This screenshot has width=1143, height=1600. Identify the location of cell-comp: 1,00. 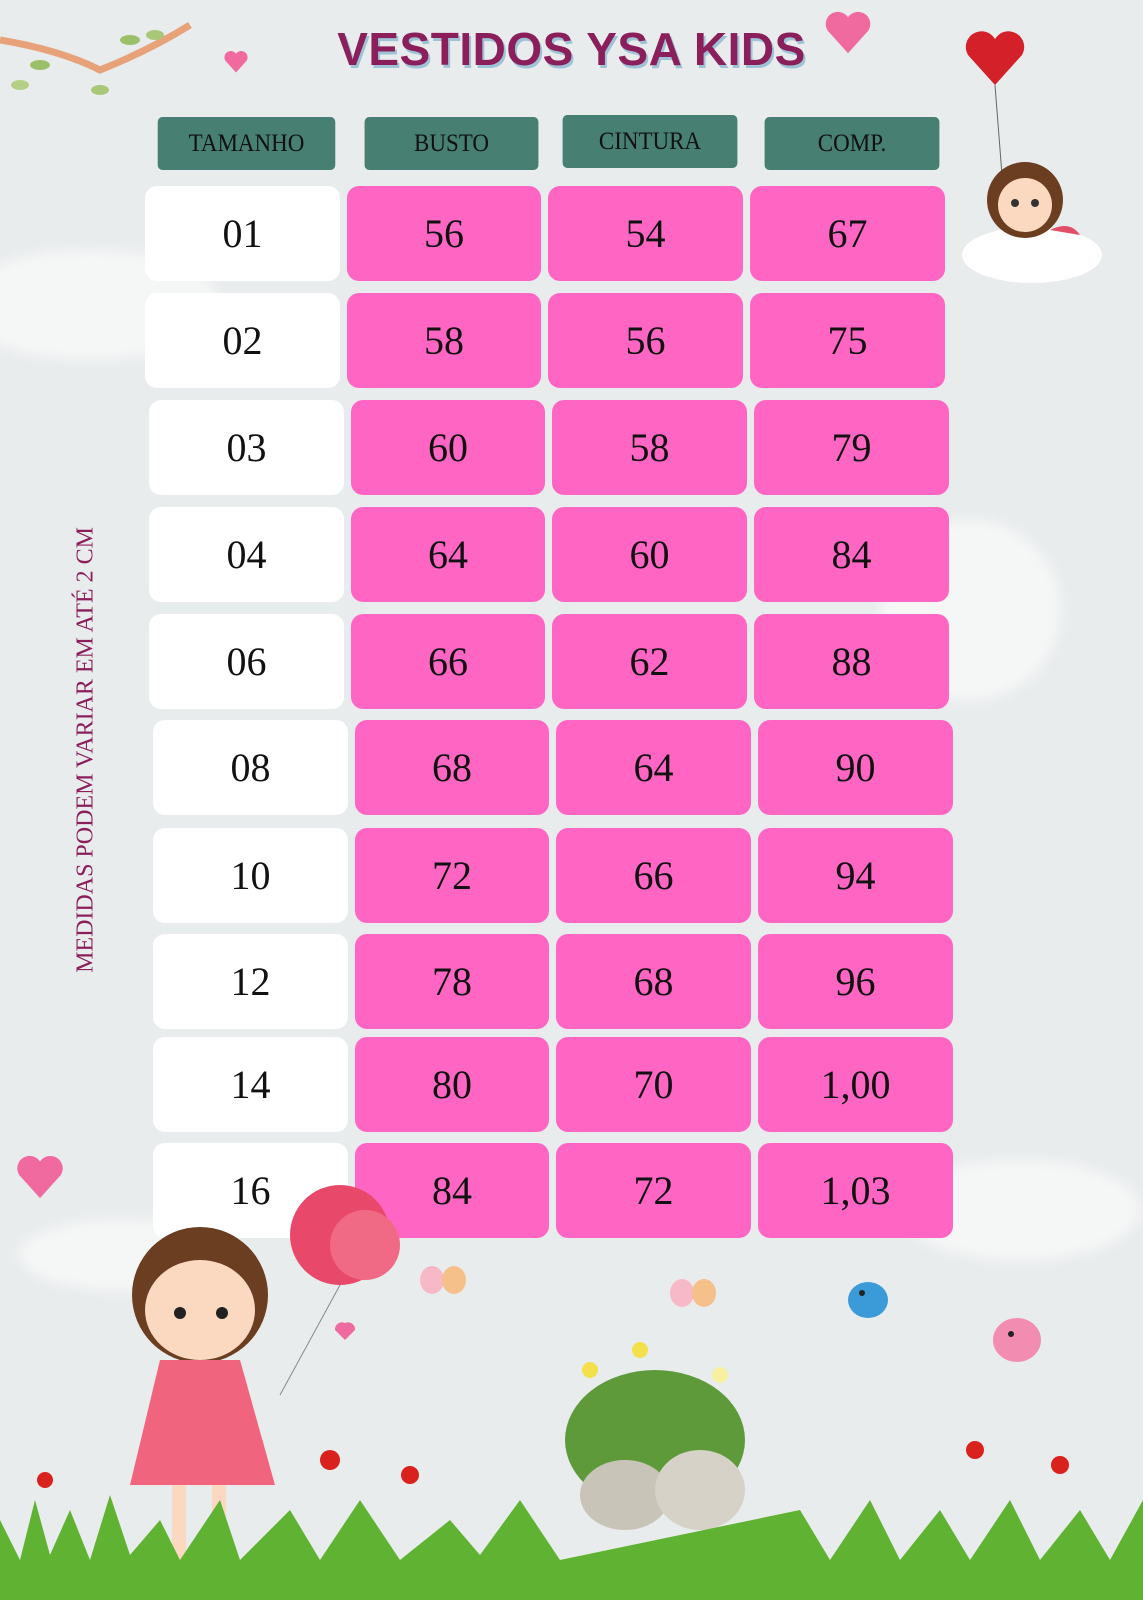
(855, 1084).